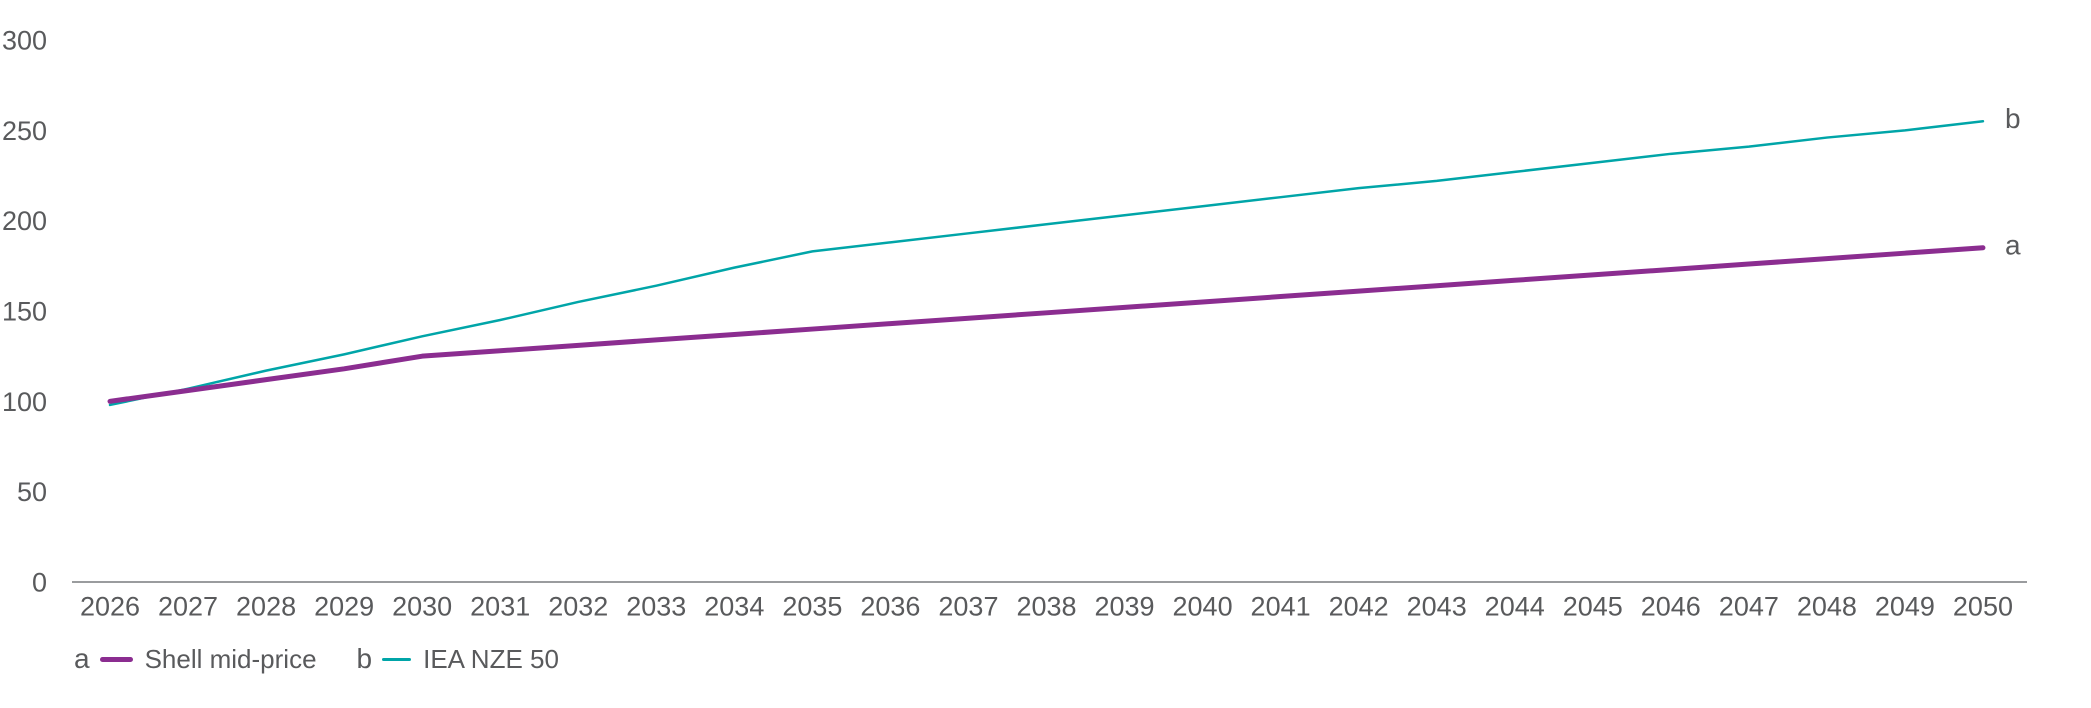 This screenshot has width=2091, height=708. Describe the element at coordinates (32, 492) in the screenshot. I see `y-axis-tick-label: 50` at that location.